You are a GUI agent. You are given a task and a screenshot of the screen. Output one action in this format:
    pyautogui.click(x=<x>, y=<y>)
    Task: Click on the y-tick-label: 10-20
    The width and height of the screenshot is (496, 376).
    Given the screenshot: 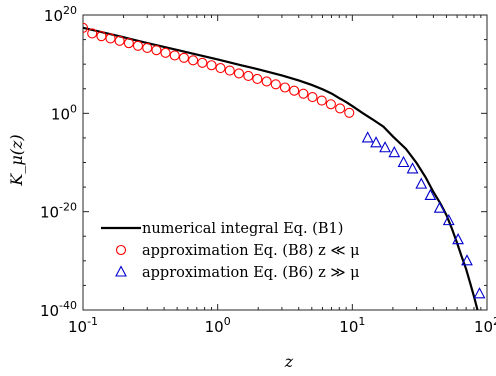 What is the action you would take?
    pyautogui.click(x=58, y=211)
    